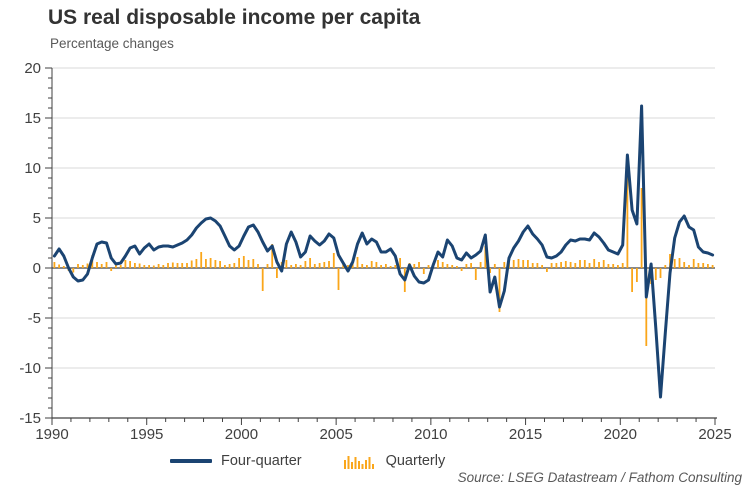  What do you see at coordinates (415, 461) in the screenshot?
I see `quarterly-label: Quarterly` at bounding box center [415, 461].